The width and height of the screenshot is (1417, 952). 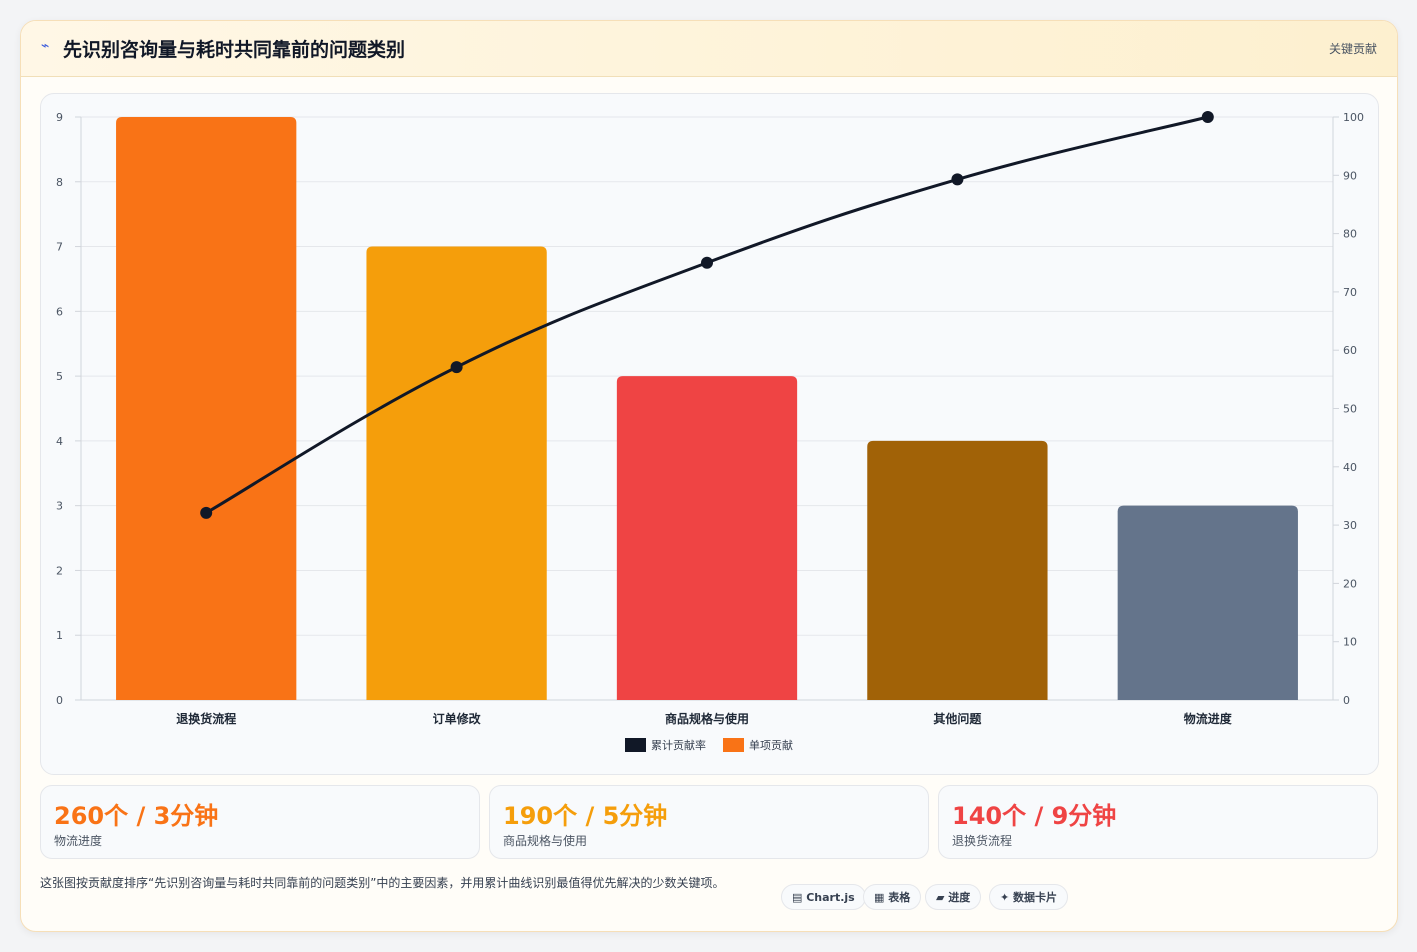 I want to click on y-right-tick-label: 30, so click(x=1350, y=525).